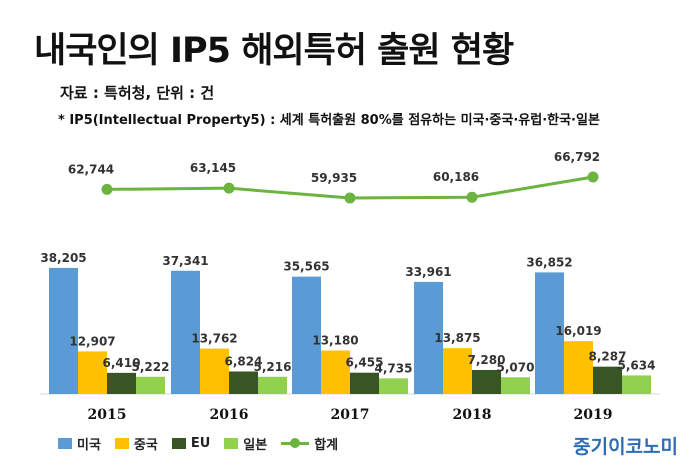 The width and height of the screenshot is (700, 467). I want to click on x-tick-label-2016: 2016, so click(229, 415).